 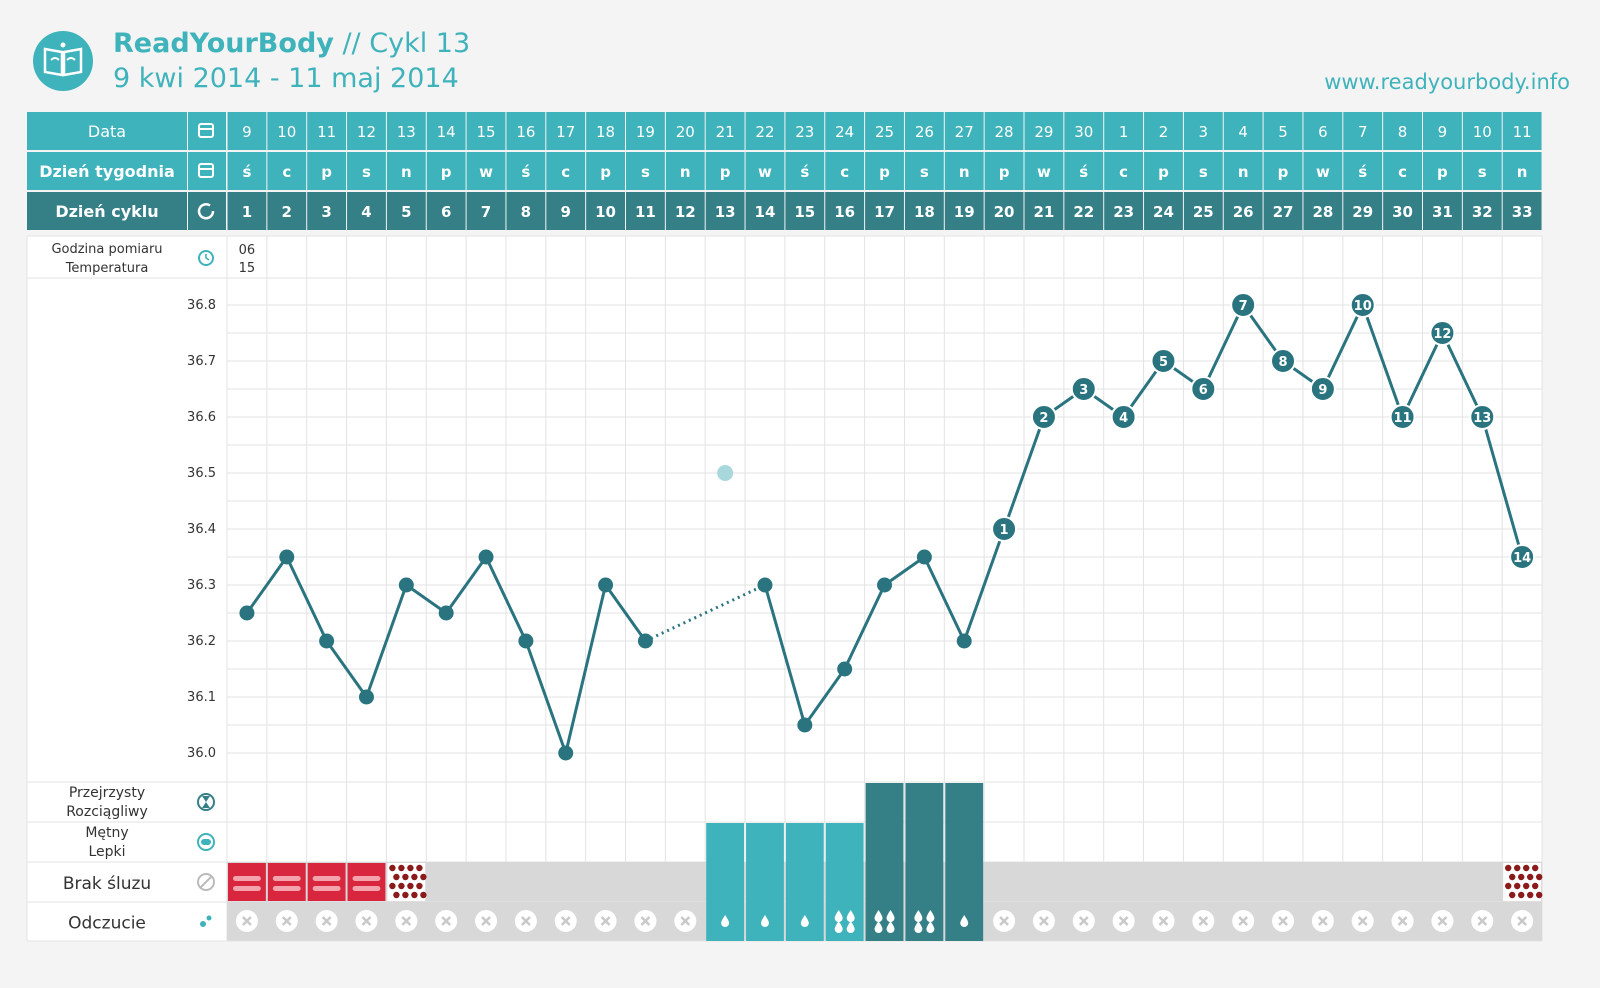 I want to click on blood-stripe, so click(x=286, y=888).